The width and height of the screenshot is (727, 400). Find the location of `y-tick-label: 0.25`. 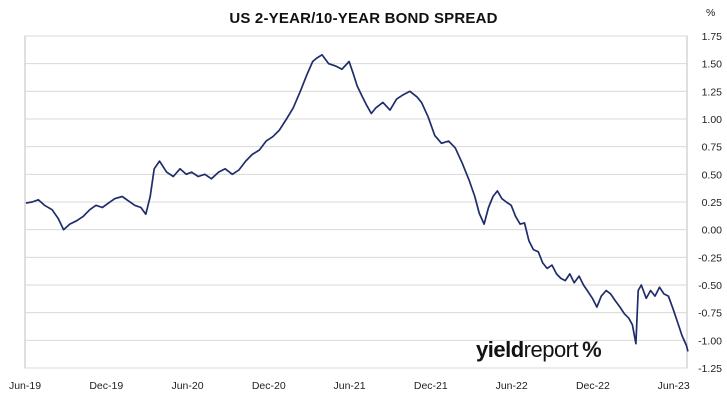

y-tick-label: 0.25 is located at coordinates (712, 203).